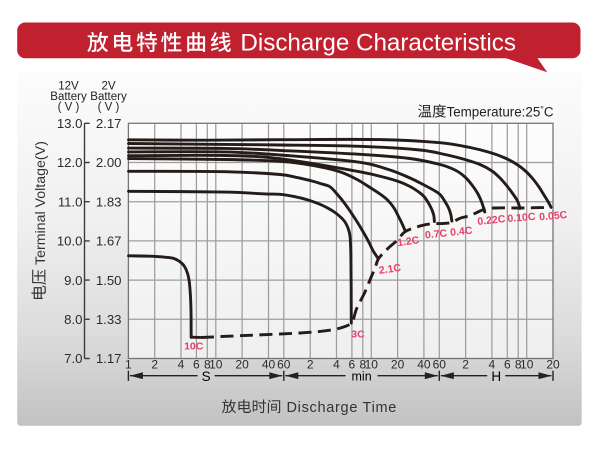  What do you see at coordinates (109, 280) in the screenshot?
I see `svg-text: 1.50` at bounding box center [109, 280].